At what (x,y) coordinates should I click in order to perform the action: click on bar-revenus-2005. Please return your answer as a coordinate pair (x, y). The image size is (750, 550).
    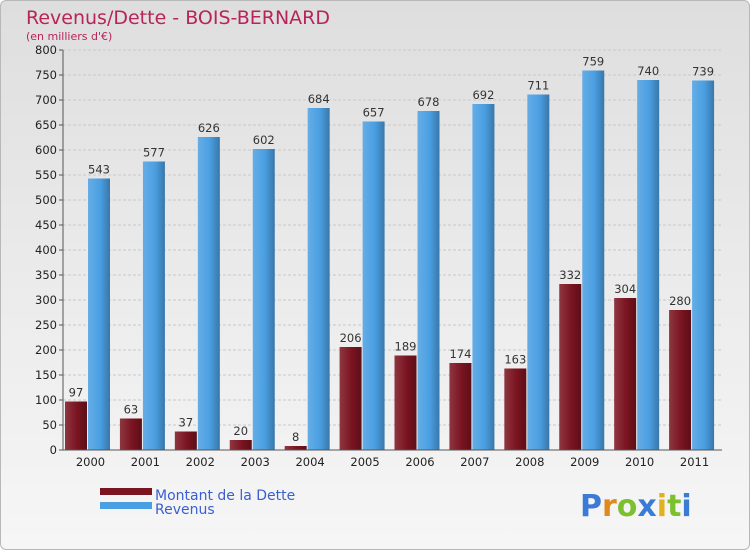
    Looking at the image, I should click on (373, 285).